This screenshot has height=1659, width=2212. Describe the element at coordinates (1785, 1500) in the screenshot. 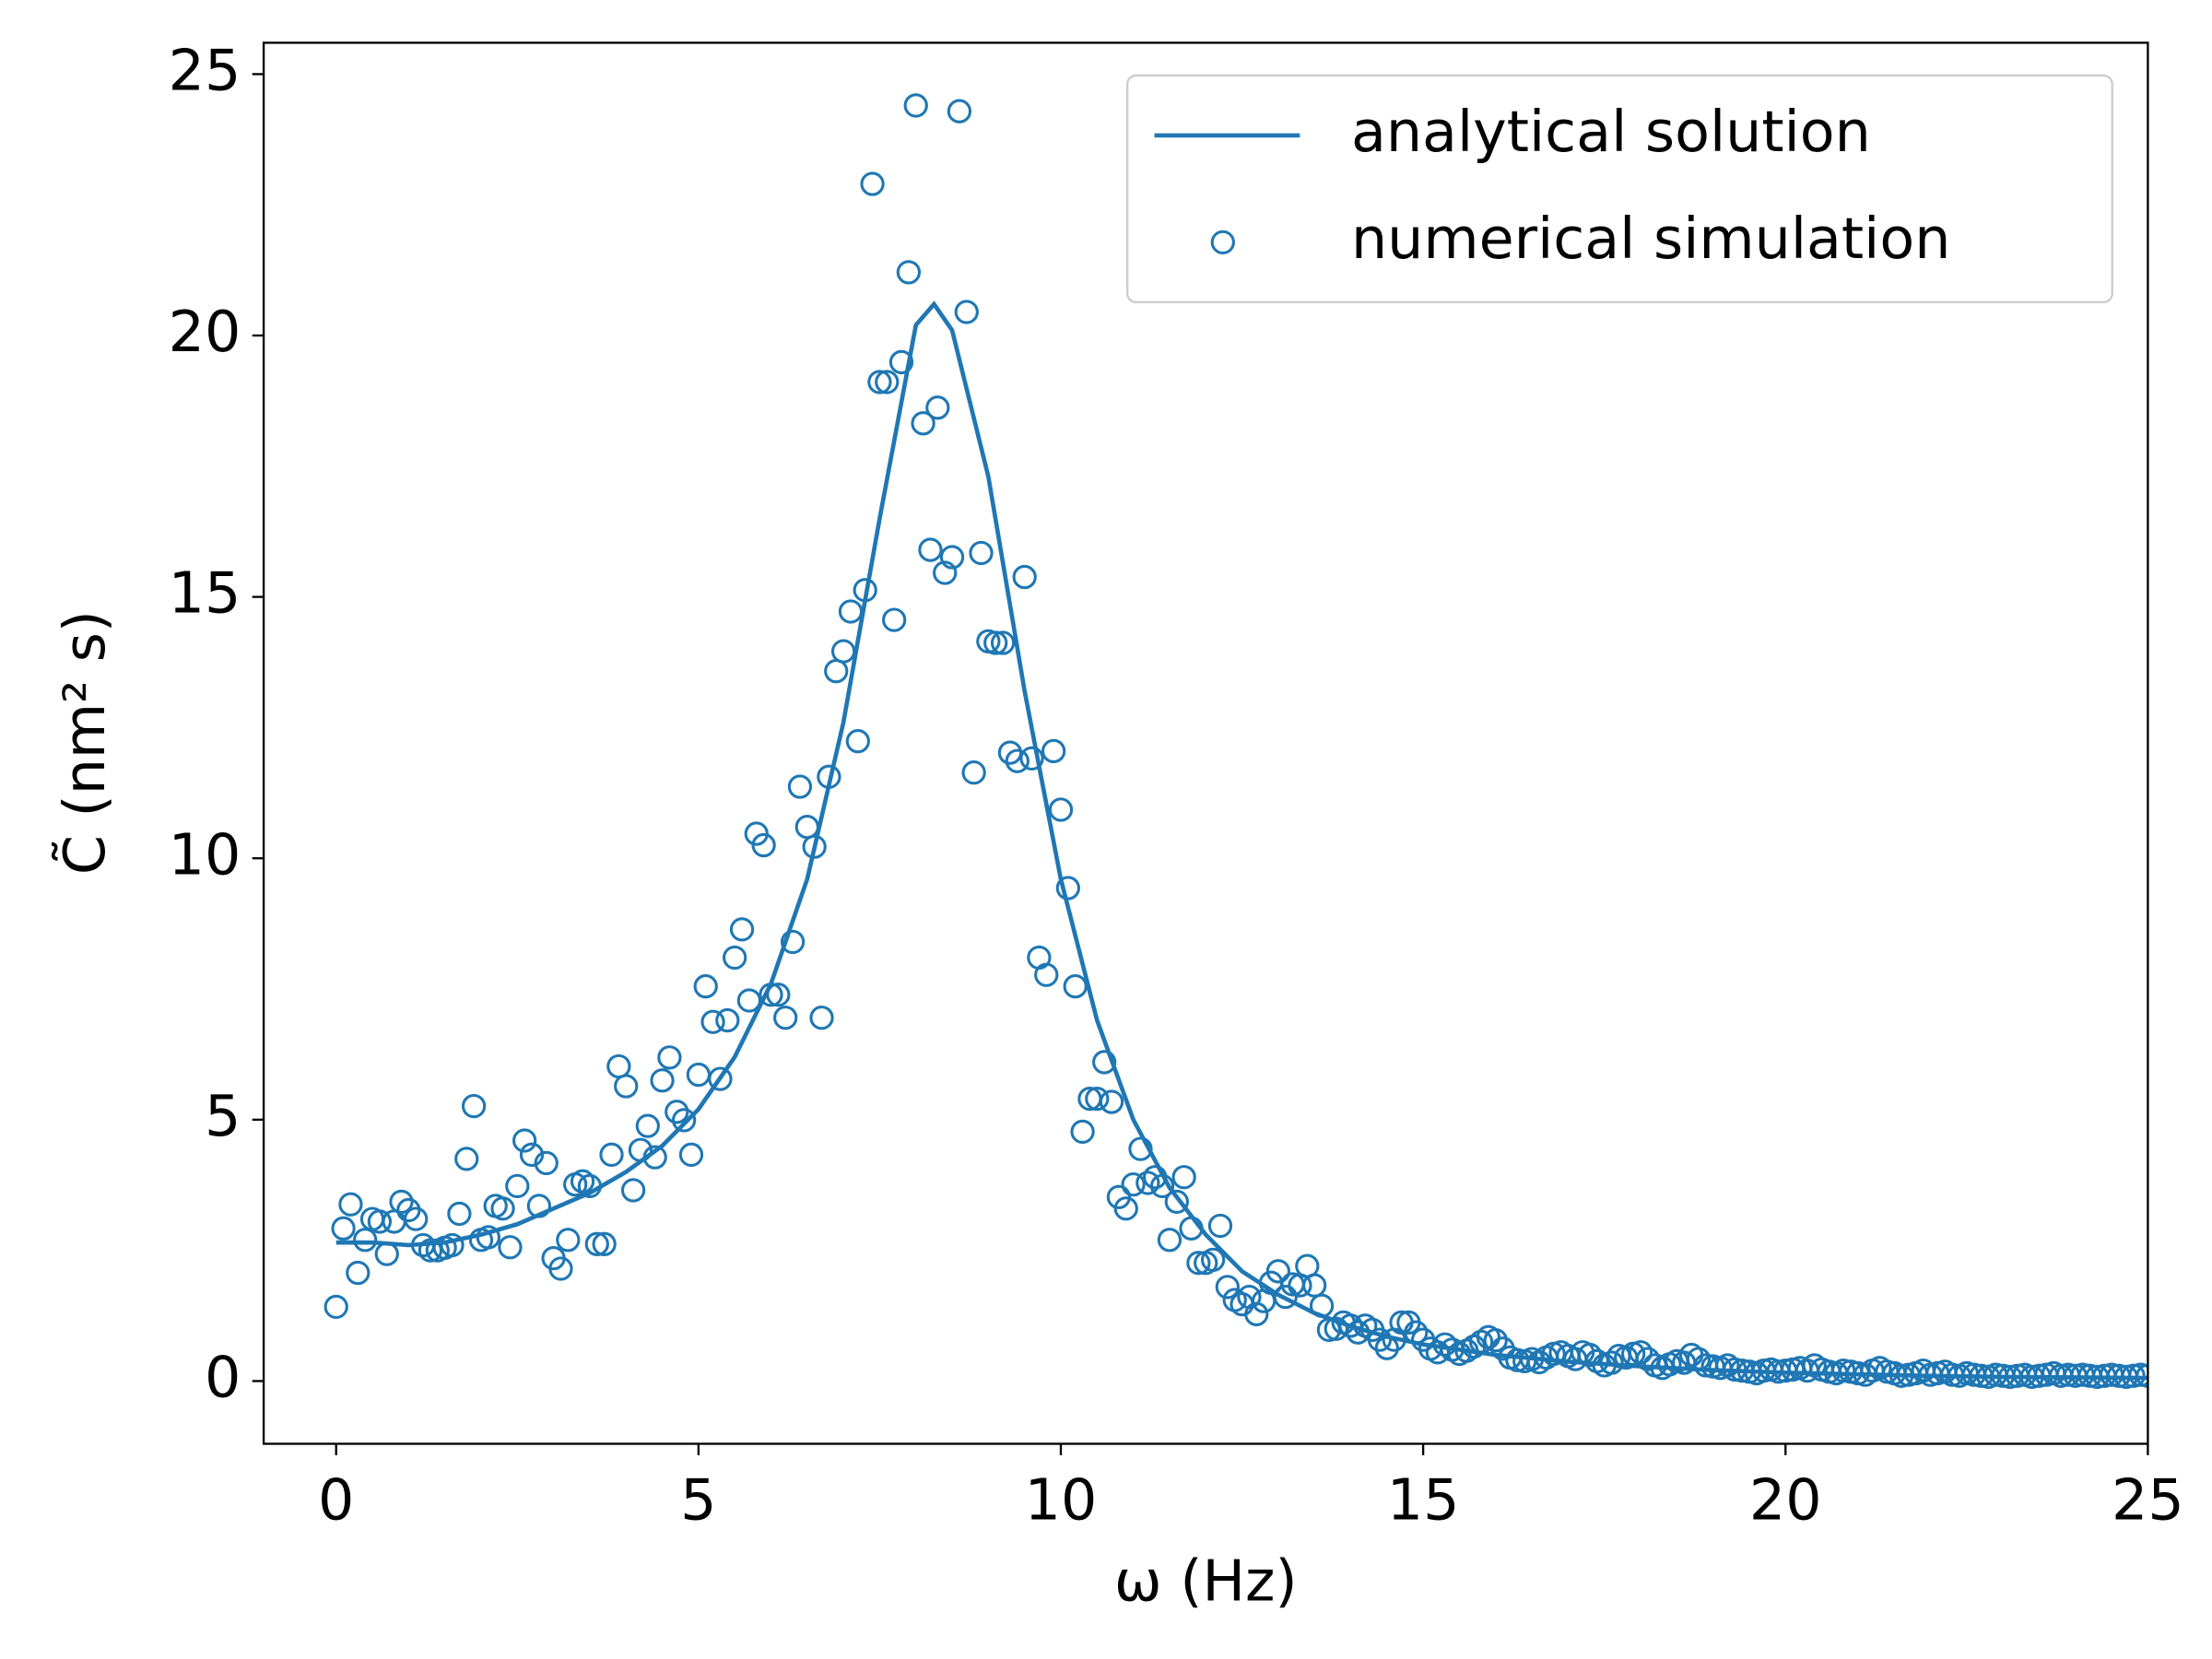

I see `x-tick-label: 20` at that location.